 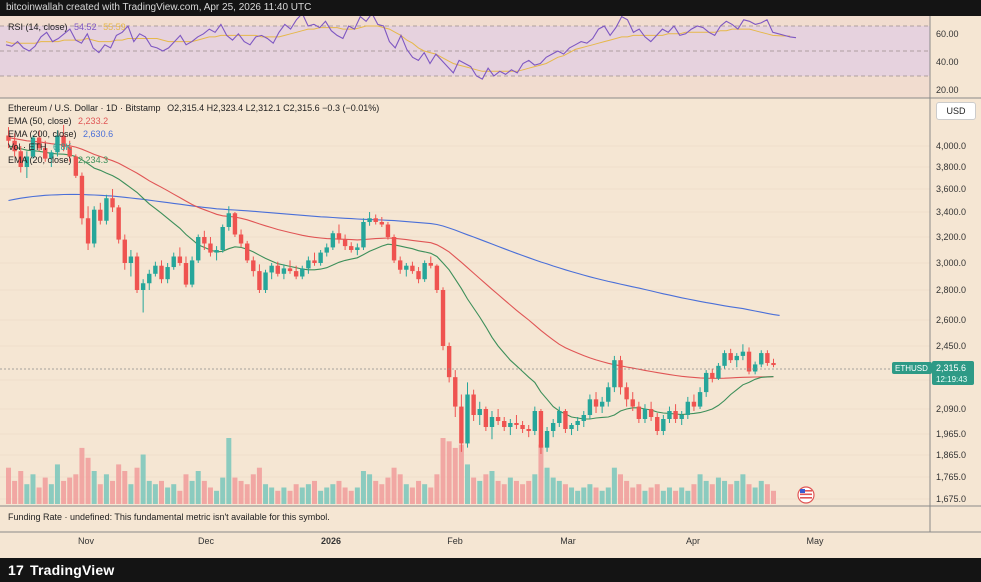 I want to click on ema50-legend: EMA (50, close) 2,233.2, so click(x=58, y=121).